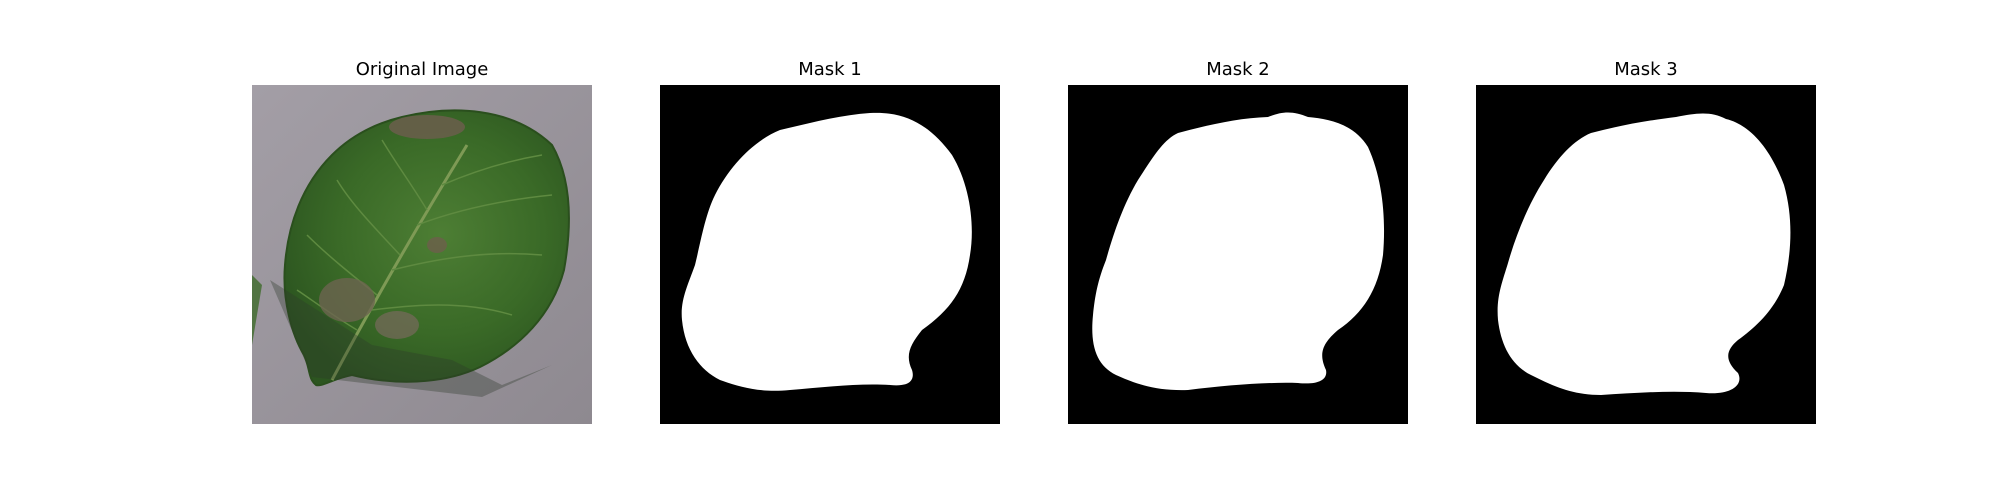 The width and height of the screenshot is (2000, 500). What do you see at coordinates (257, 310) in the screenshot?
I see `edge-artifact` at bounding box center [257, 310].